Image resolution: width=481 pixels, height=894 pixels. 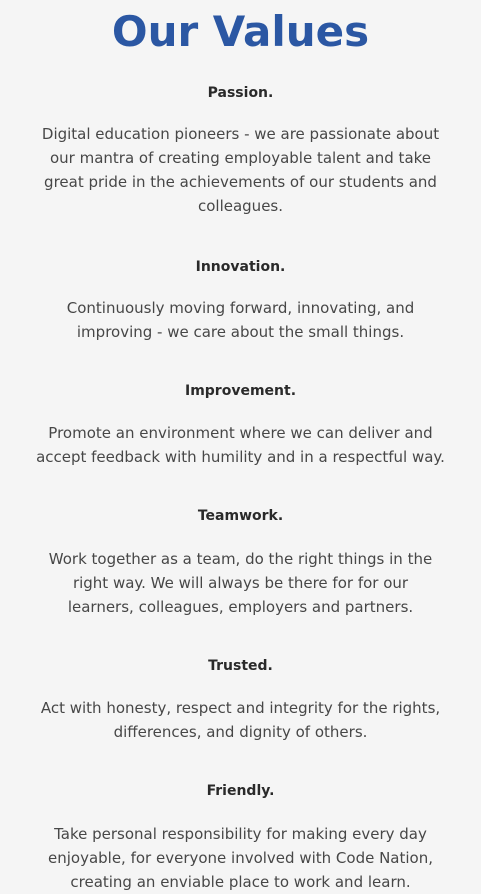 I want to click on page-title: Our Values, so click(x=240, y=31).